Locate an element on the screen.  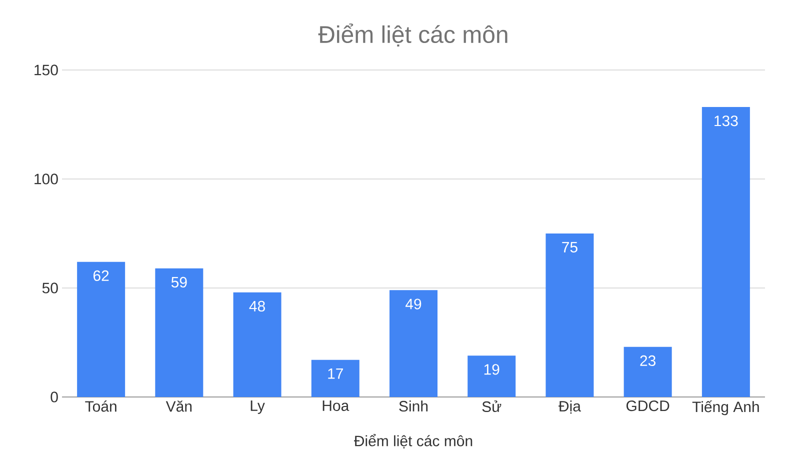
chart-title: Điểm liệt các môn is located at coordinates (413, 34).